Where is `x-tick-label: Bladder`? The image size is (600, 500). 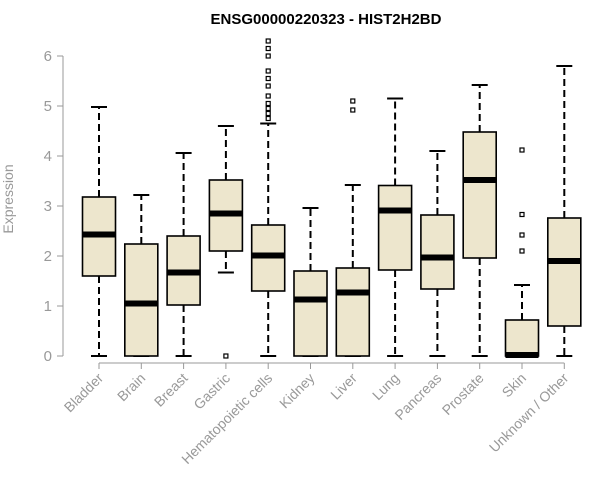 x-tick-label: Bladder is located at coordinates (84, 393).